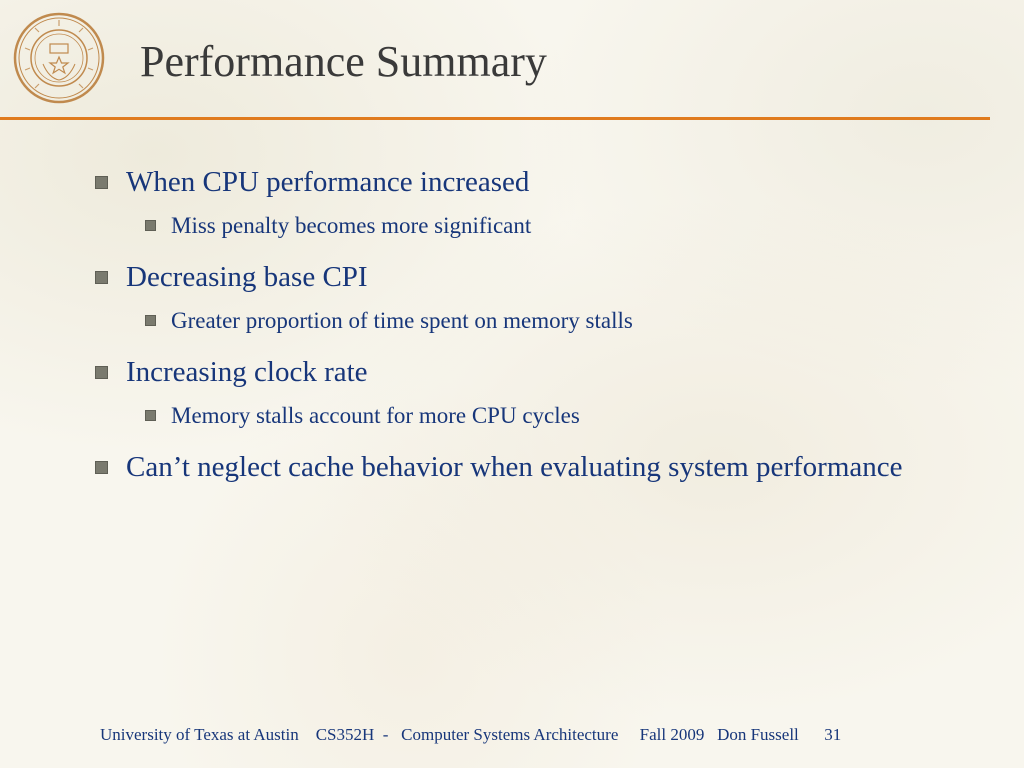 Image resolution: width=1024 pixels, height=768 pixels. I want to click on footer-page-number: 31, so click(833, 734).